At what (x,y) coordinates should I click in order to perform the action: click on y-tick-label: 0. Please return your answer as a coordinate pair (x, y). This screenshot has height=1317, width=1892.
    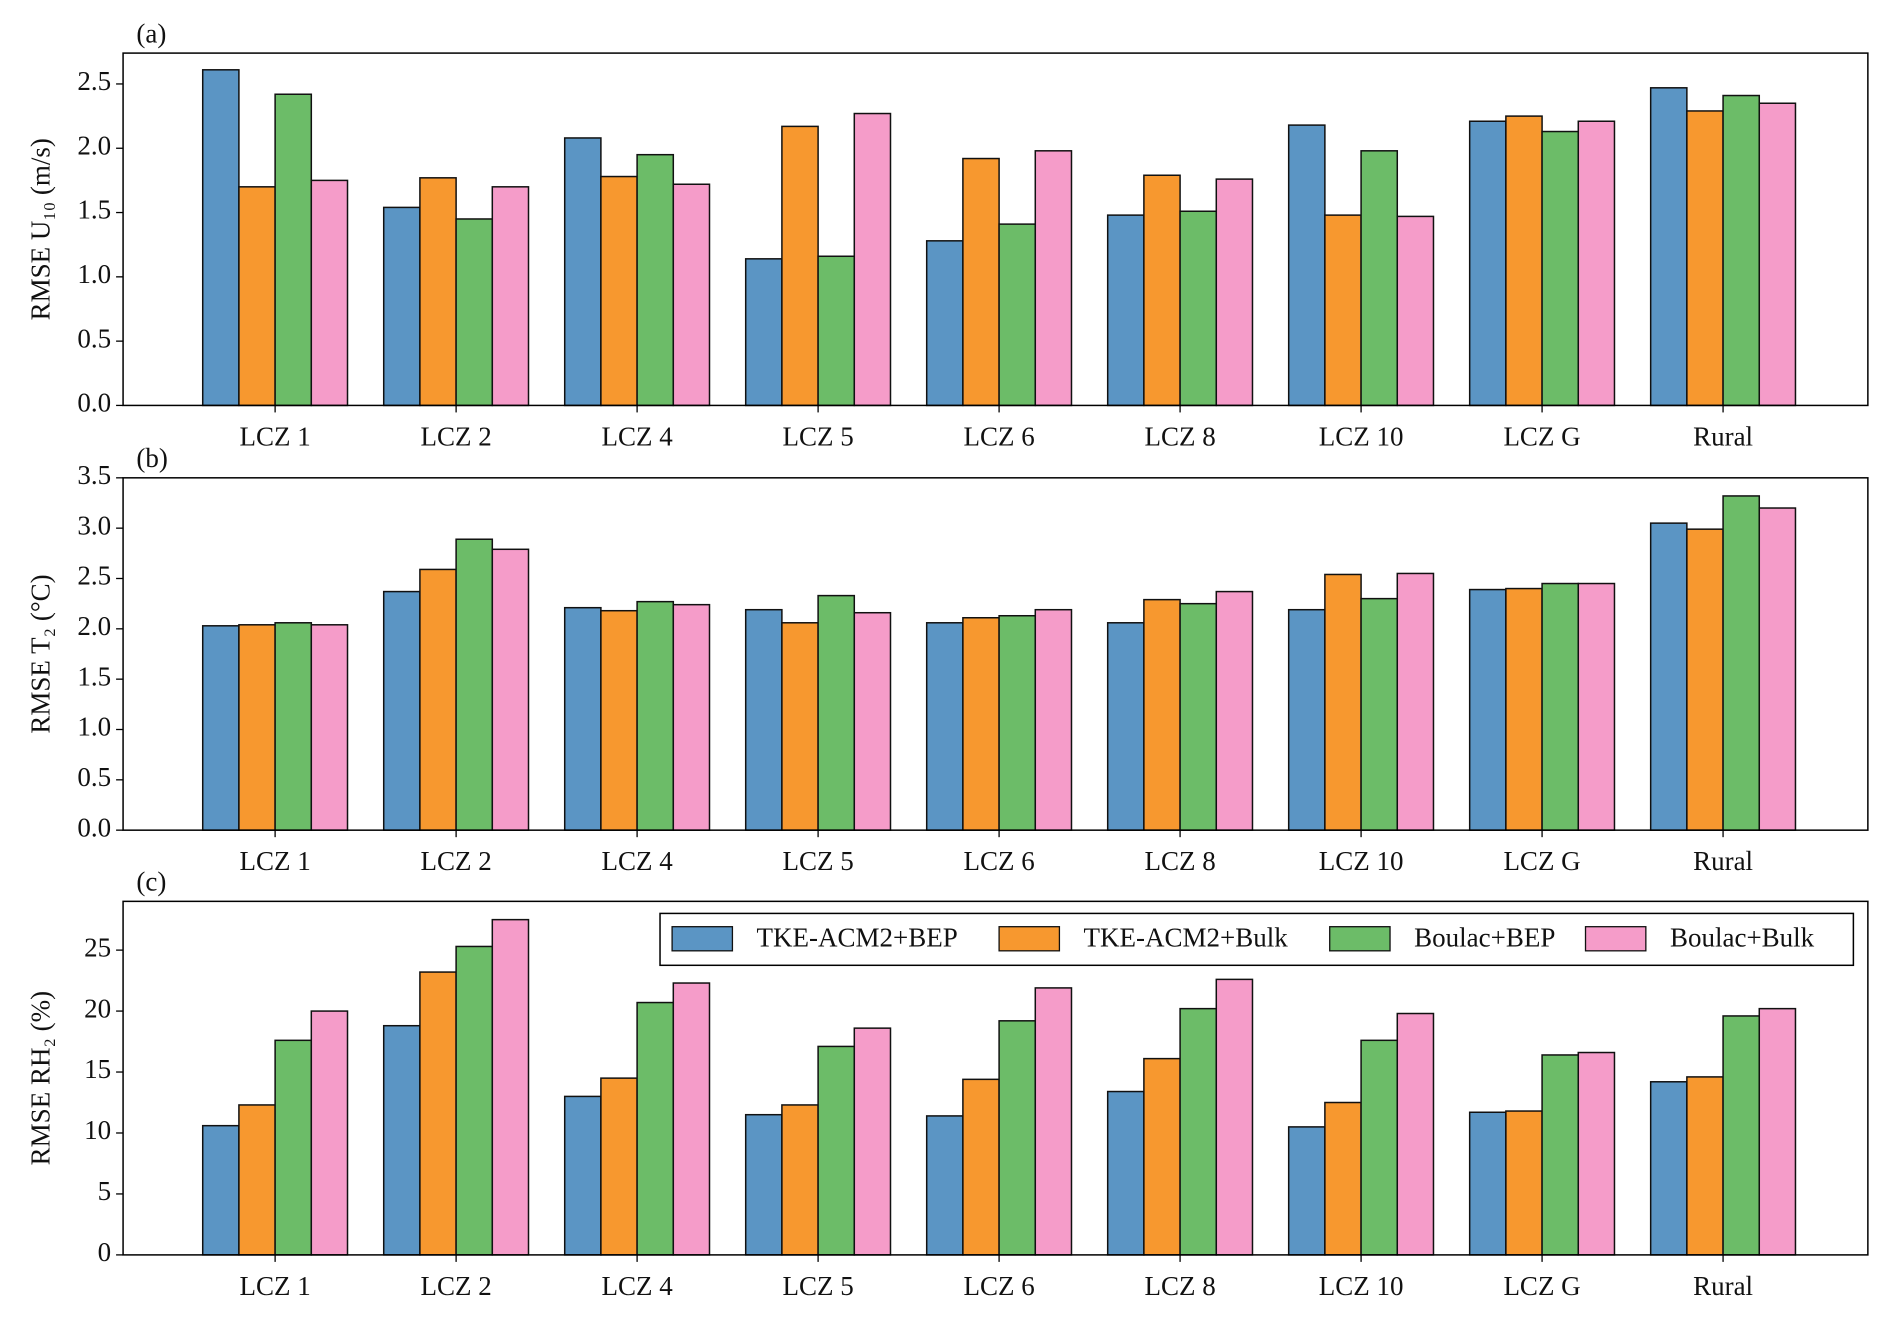
    Looking at the image, I should click on (105, 1252).